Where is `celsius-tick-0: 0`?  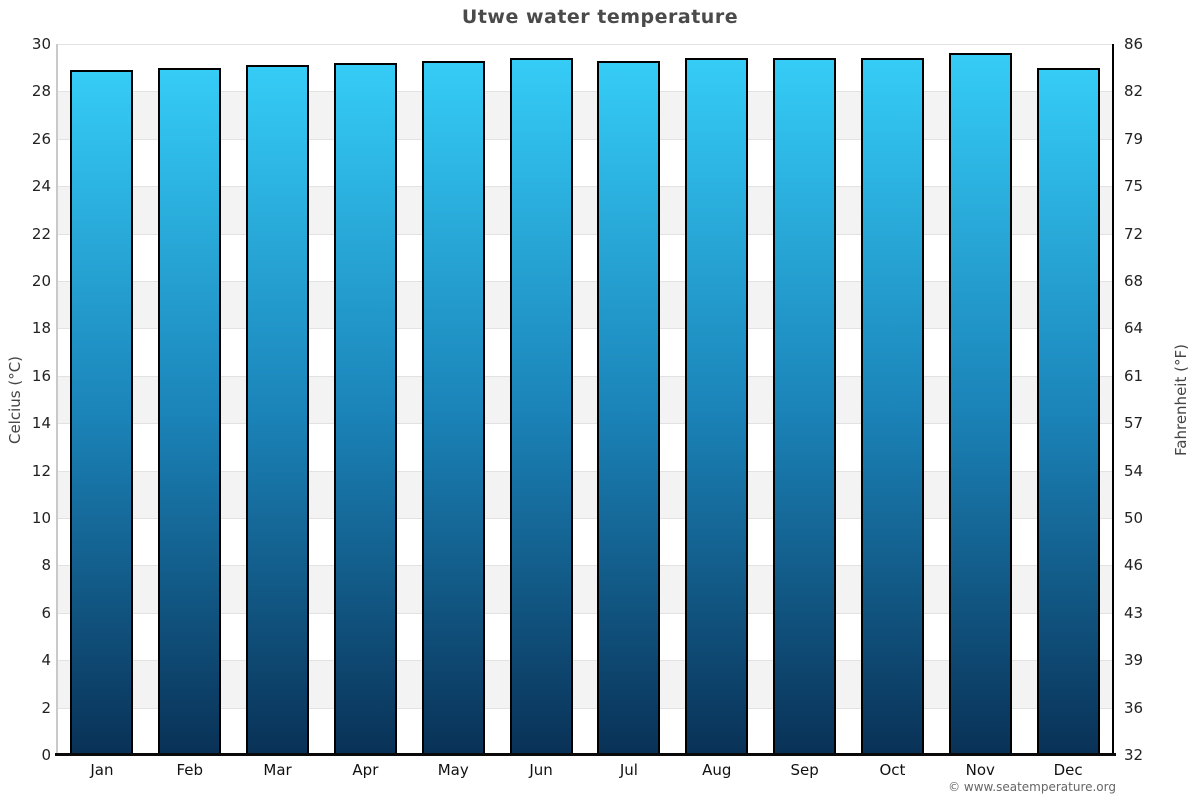 celsius-tick-0: 0 is located at coordinates (46, 755).